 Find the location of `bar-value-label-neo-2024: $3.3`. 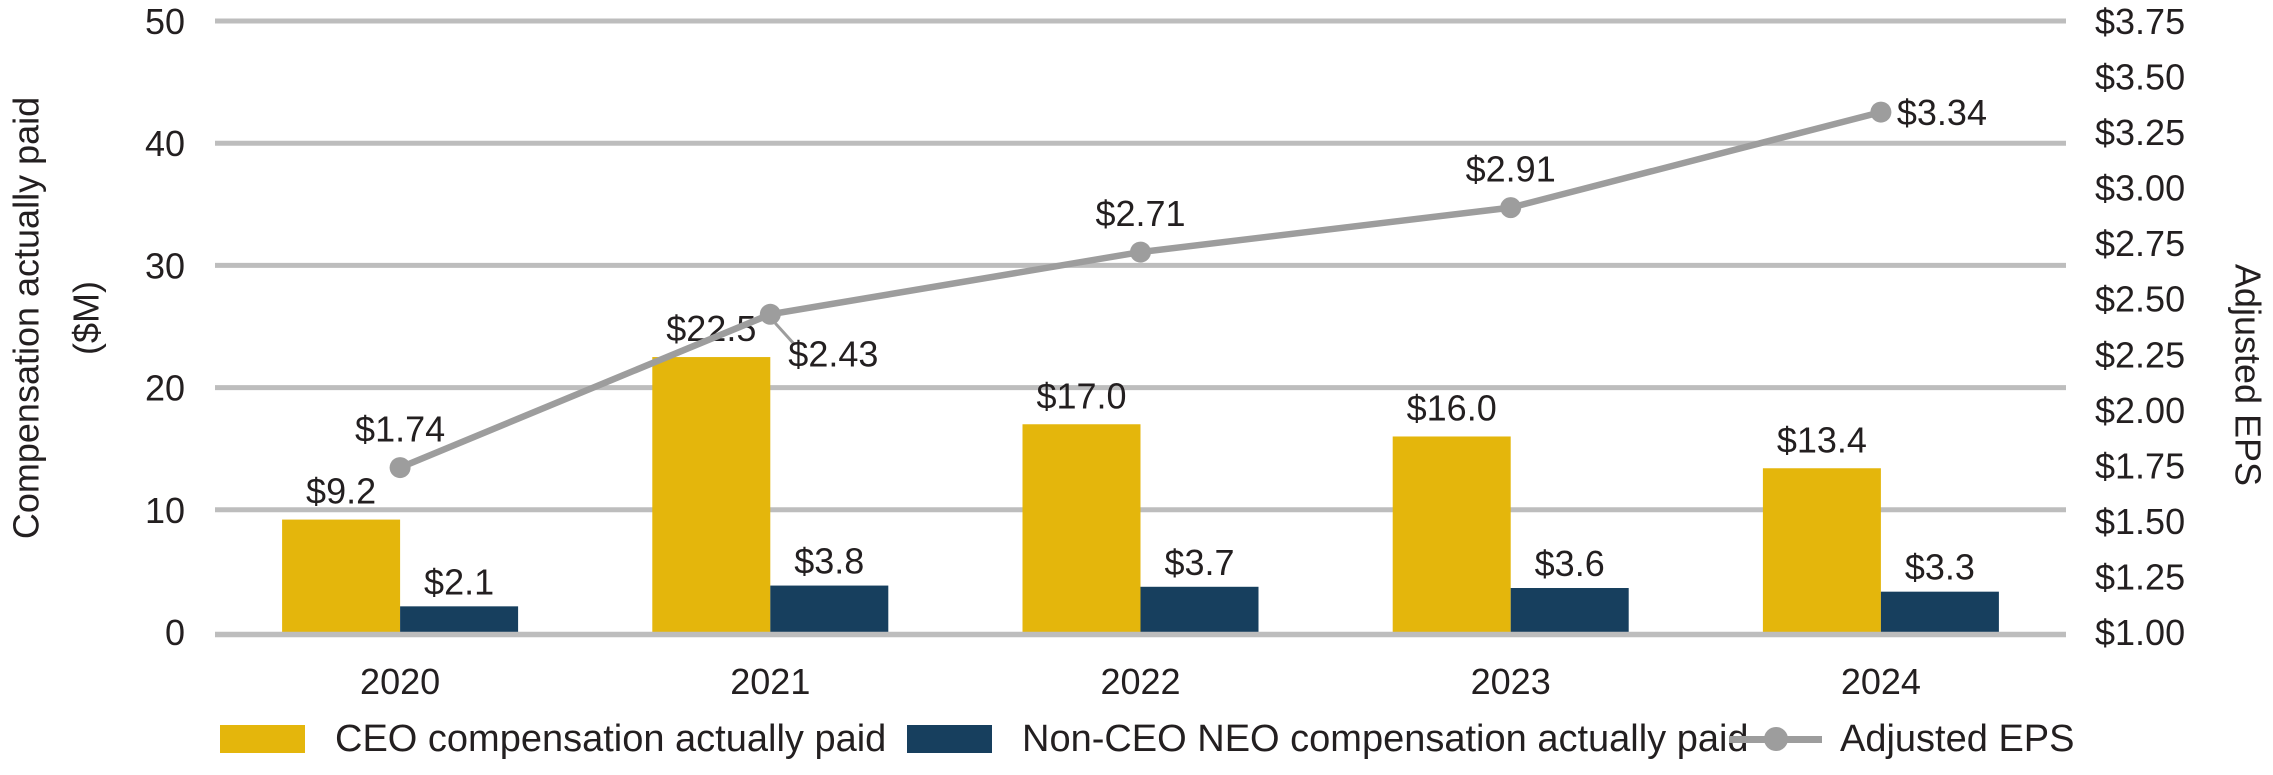

bar-value-label-neo-2024: $3.3 is located at coordinates (1940, 567).